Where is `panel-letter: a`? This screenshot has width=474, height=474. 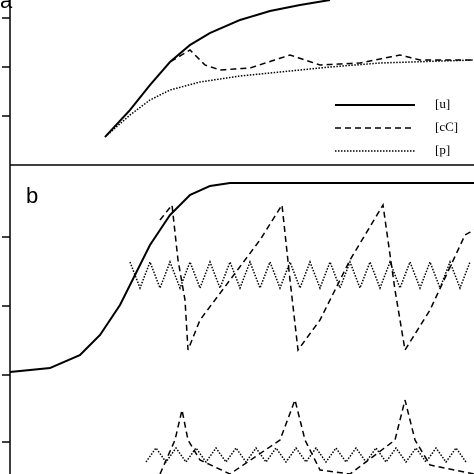
panel-letter: a is located at coordinates (6, 6).